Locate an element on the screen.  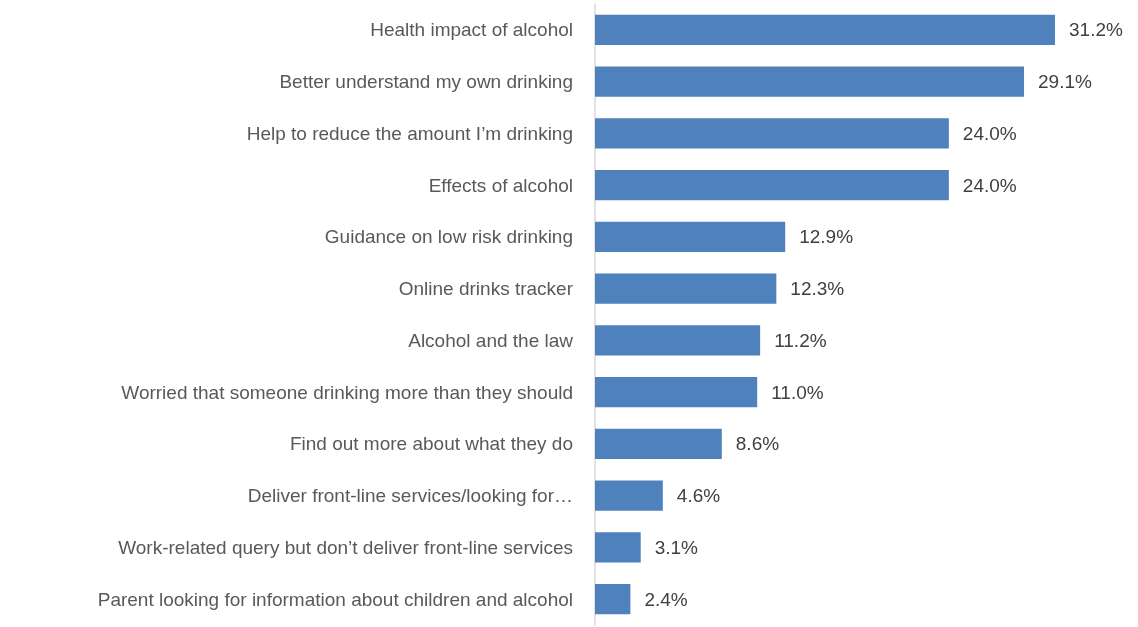
data-label: 11.0% is located at coordinates (797, 392).